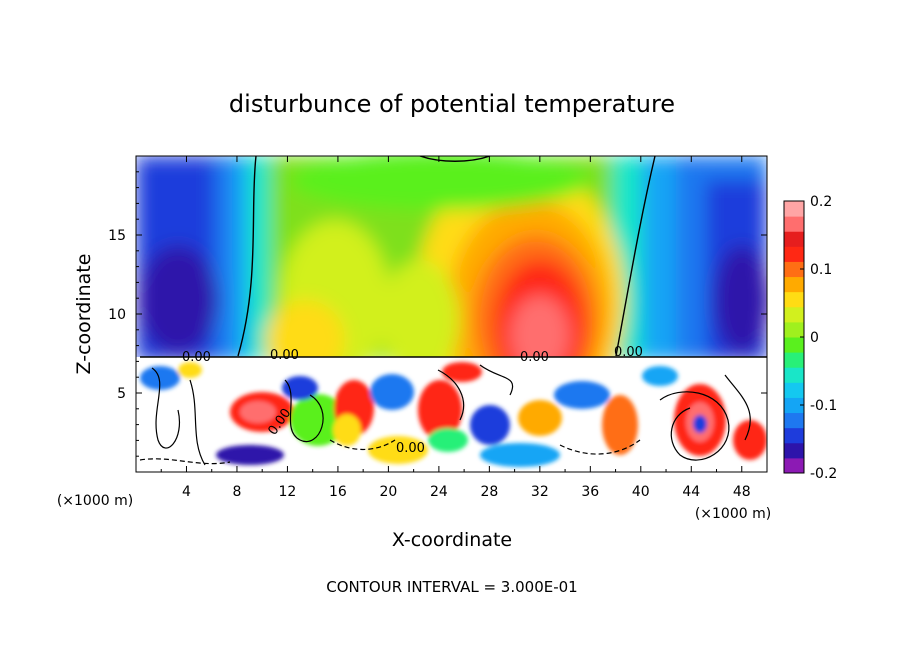  I want to click on colorbar-tick-label: 0.2, so click(821, 202).